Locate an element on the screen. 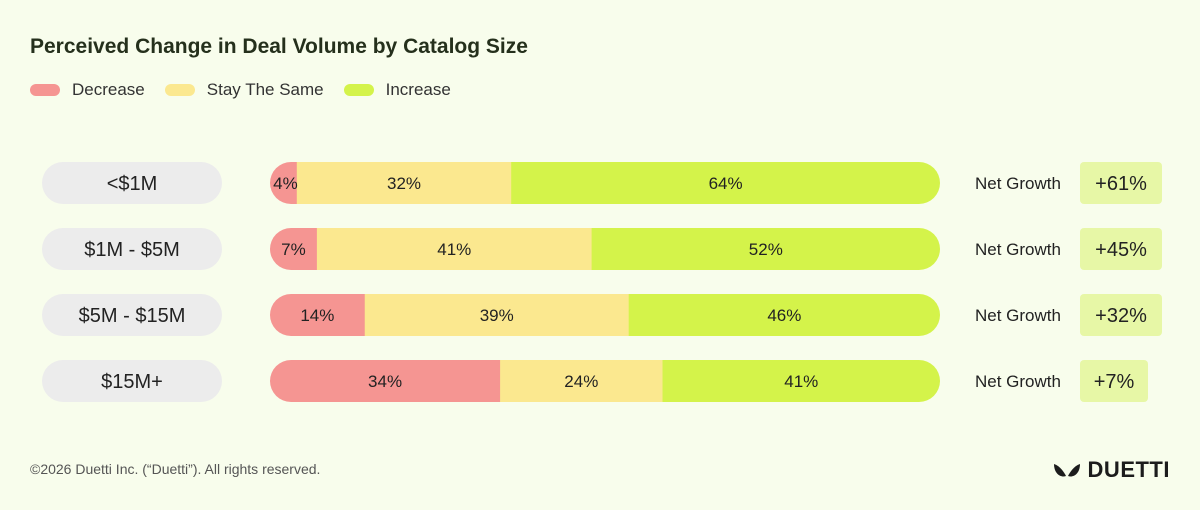 This screenshot has width=1200, height=510. net-growth-label-3: Net Growth is located at coordinates (1018, 381).